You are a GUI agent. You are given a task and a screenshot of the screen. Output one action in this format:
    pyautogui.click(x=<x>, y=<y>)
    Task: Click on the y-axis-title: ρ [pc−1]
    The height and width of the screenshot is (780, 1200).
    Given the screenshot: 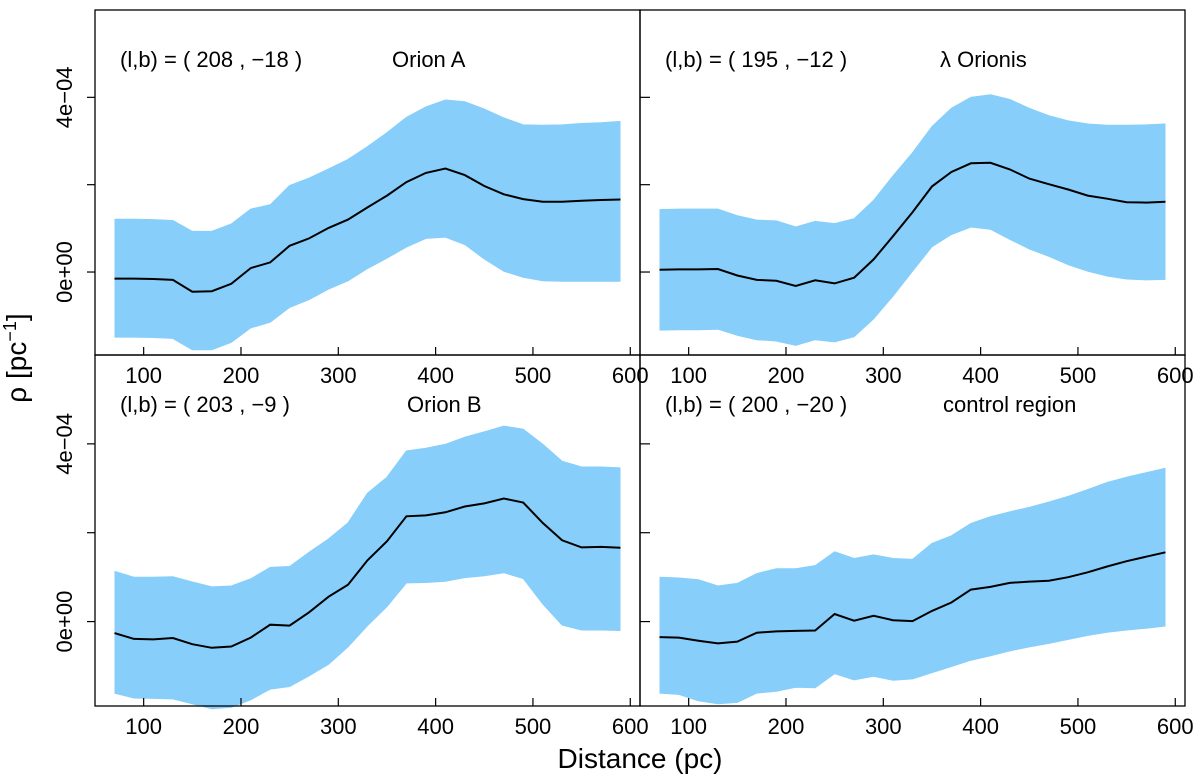 What is the action you would take?
    pyautogui.click(x=16, y=357)
    